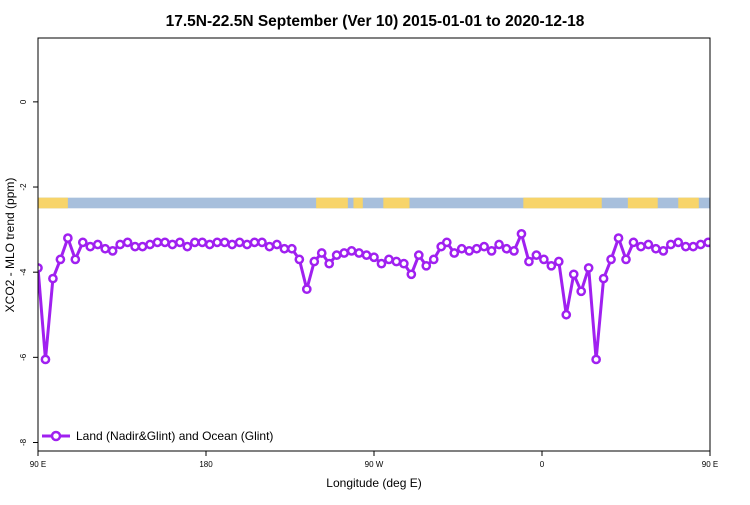 Image resolution: width=750 pixels, height=505 pixels. I want to click on legend: Land (Nadir&Glint) and Ocean (Glint), so click(157, 436).